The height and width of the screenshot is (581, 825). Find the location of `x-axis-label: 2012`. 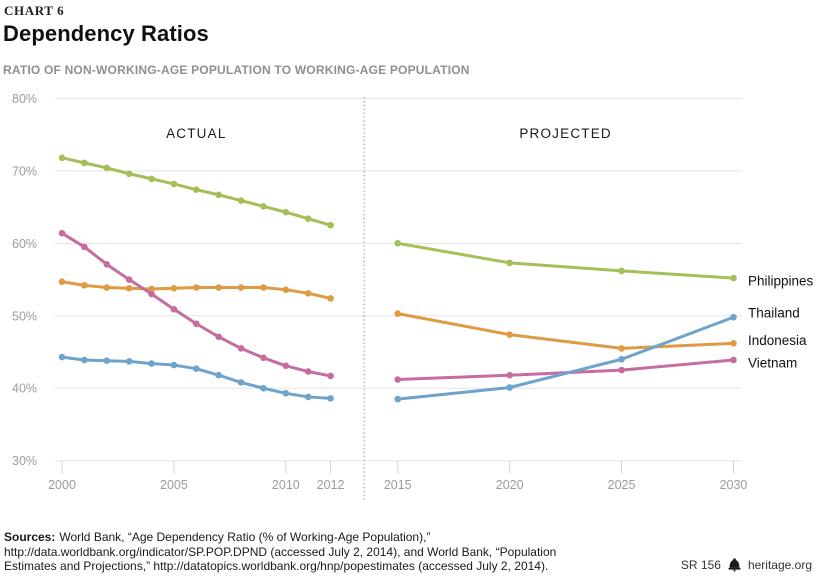

x-axis-label: 2012 is located at coordinates (331, 485).